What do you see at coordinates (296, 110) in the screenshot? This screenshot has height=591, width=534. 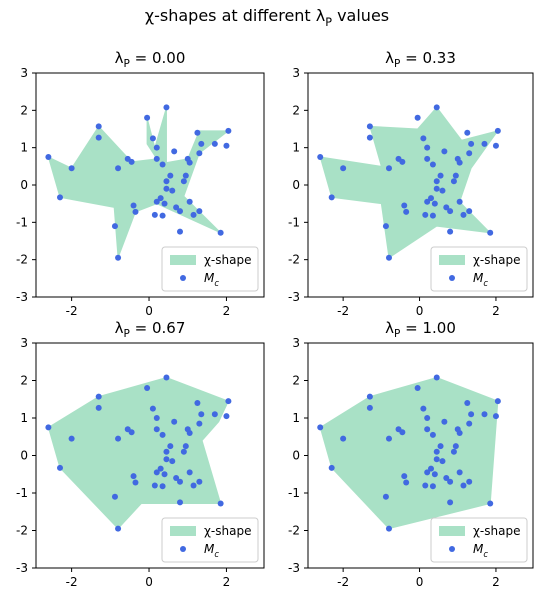 I see `y-tick-label: 2` at bounding box center [296, 110].